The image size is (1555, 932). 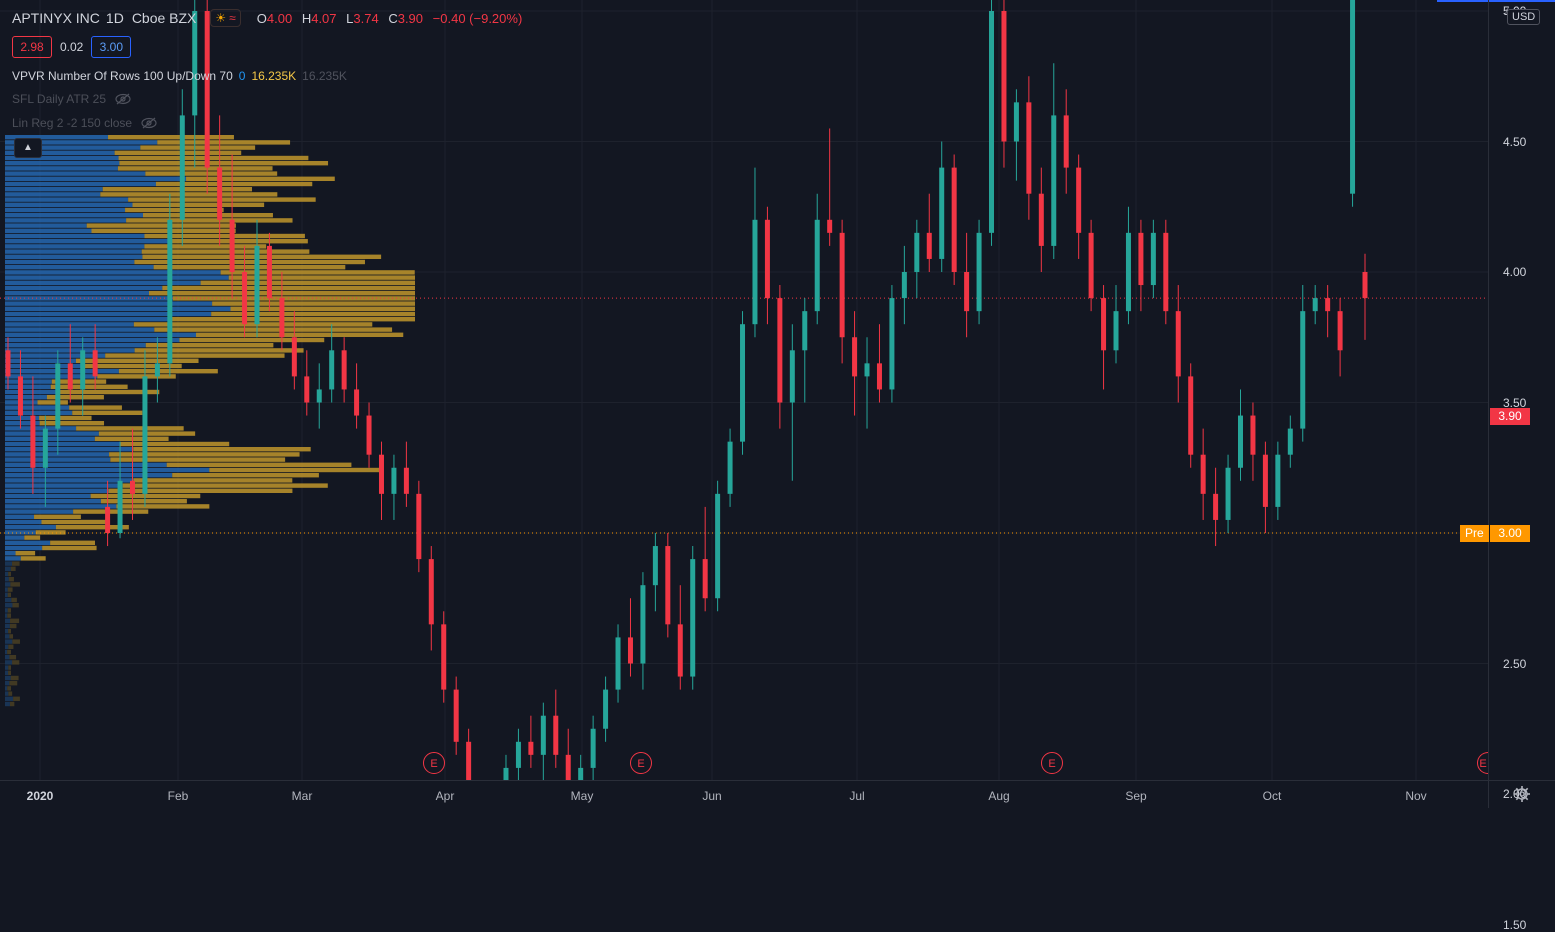 I want to click on open-label: O, so click(x=261, y=18).